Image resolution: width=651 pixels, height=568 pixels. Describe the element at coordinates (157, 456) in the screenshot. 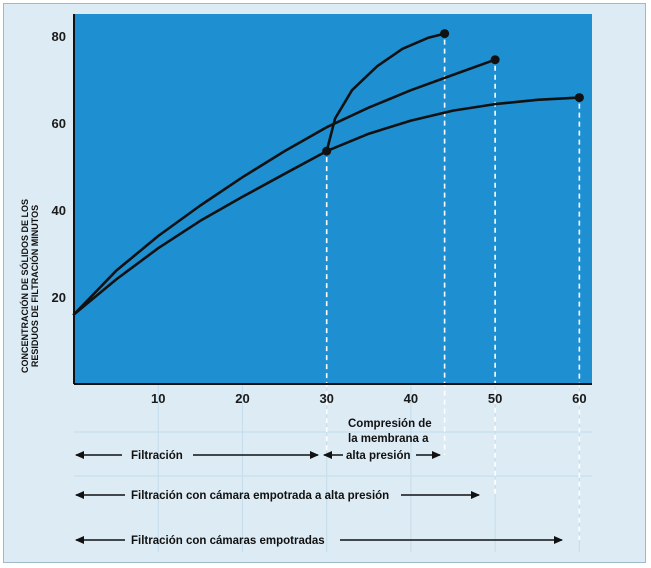

I see `filtracion-label: Filtración` at that location.